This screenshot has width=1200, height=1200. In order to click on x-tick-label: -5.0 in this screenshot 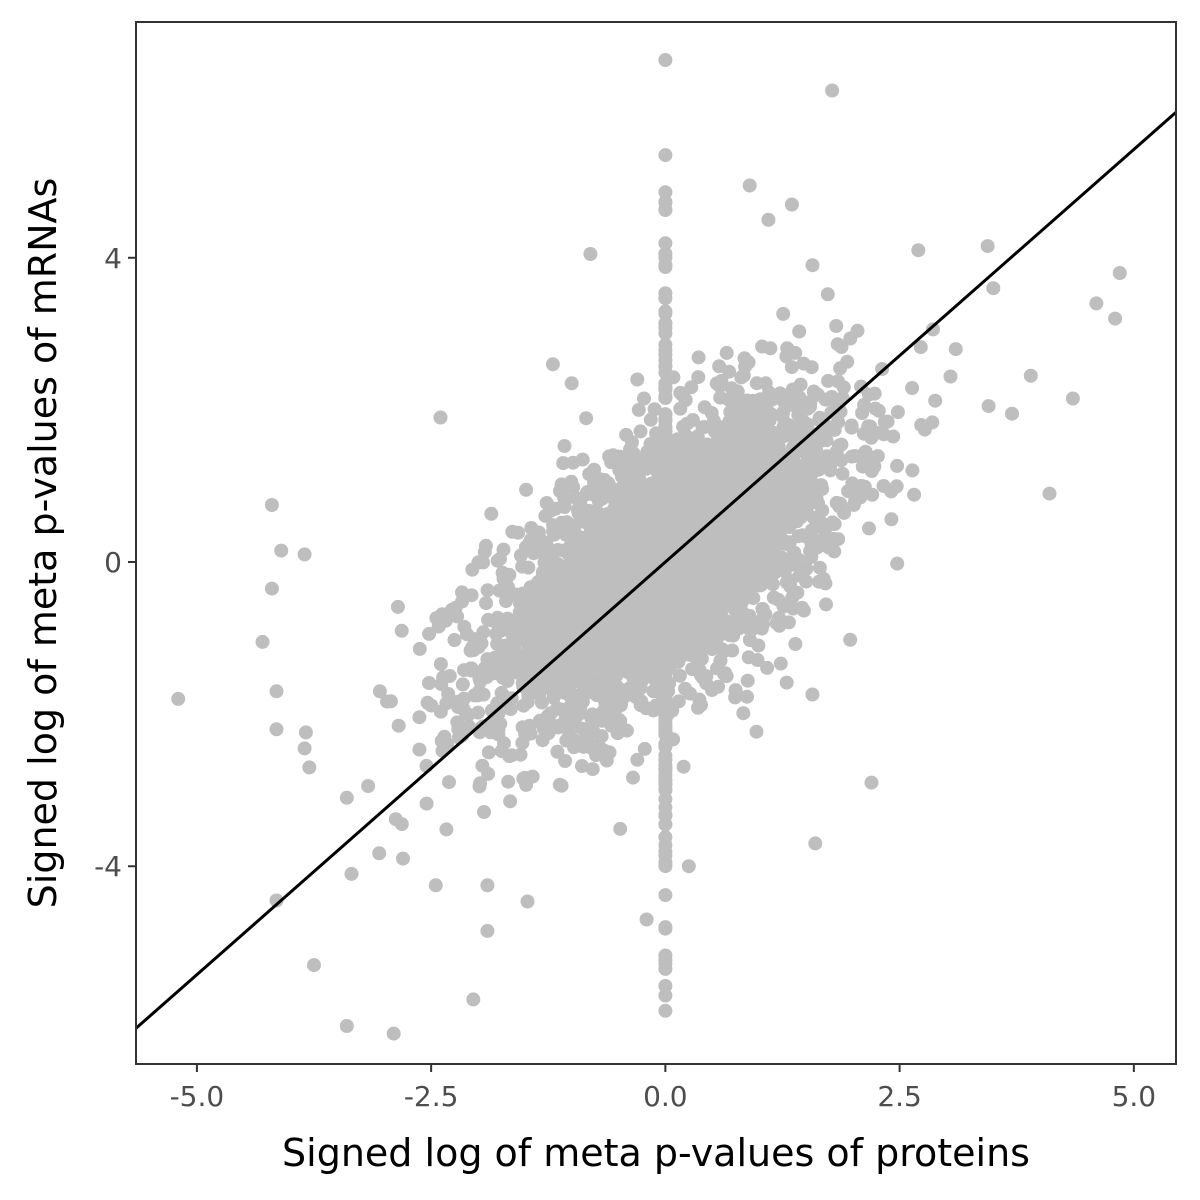, I will do `click(197, 1096)`.